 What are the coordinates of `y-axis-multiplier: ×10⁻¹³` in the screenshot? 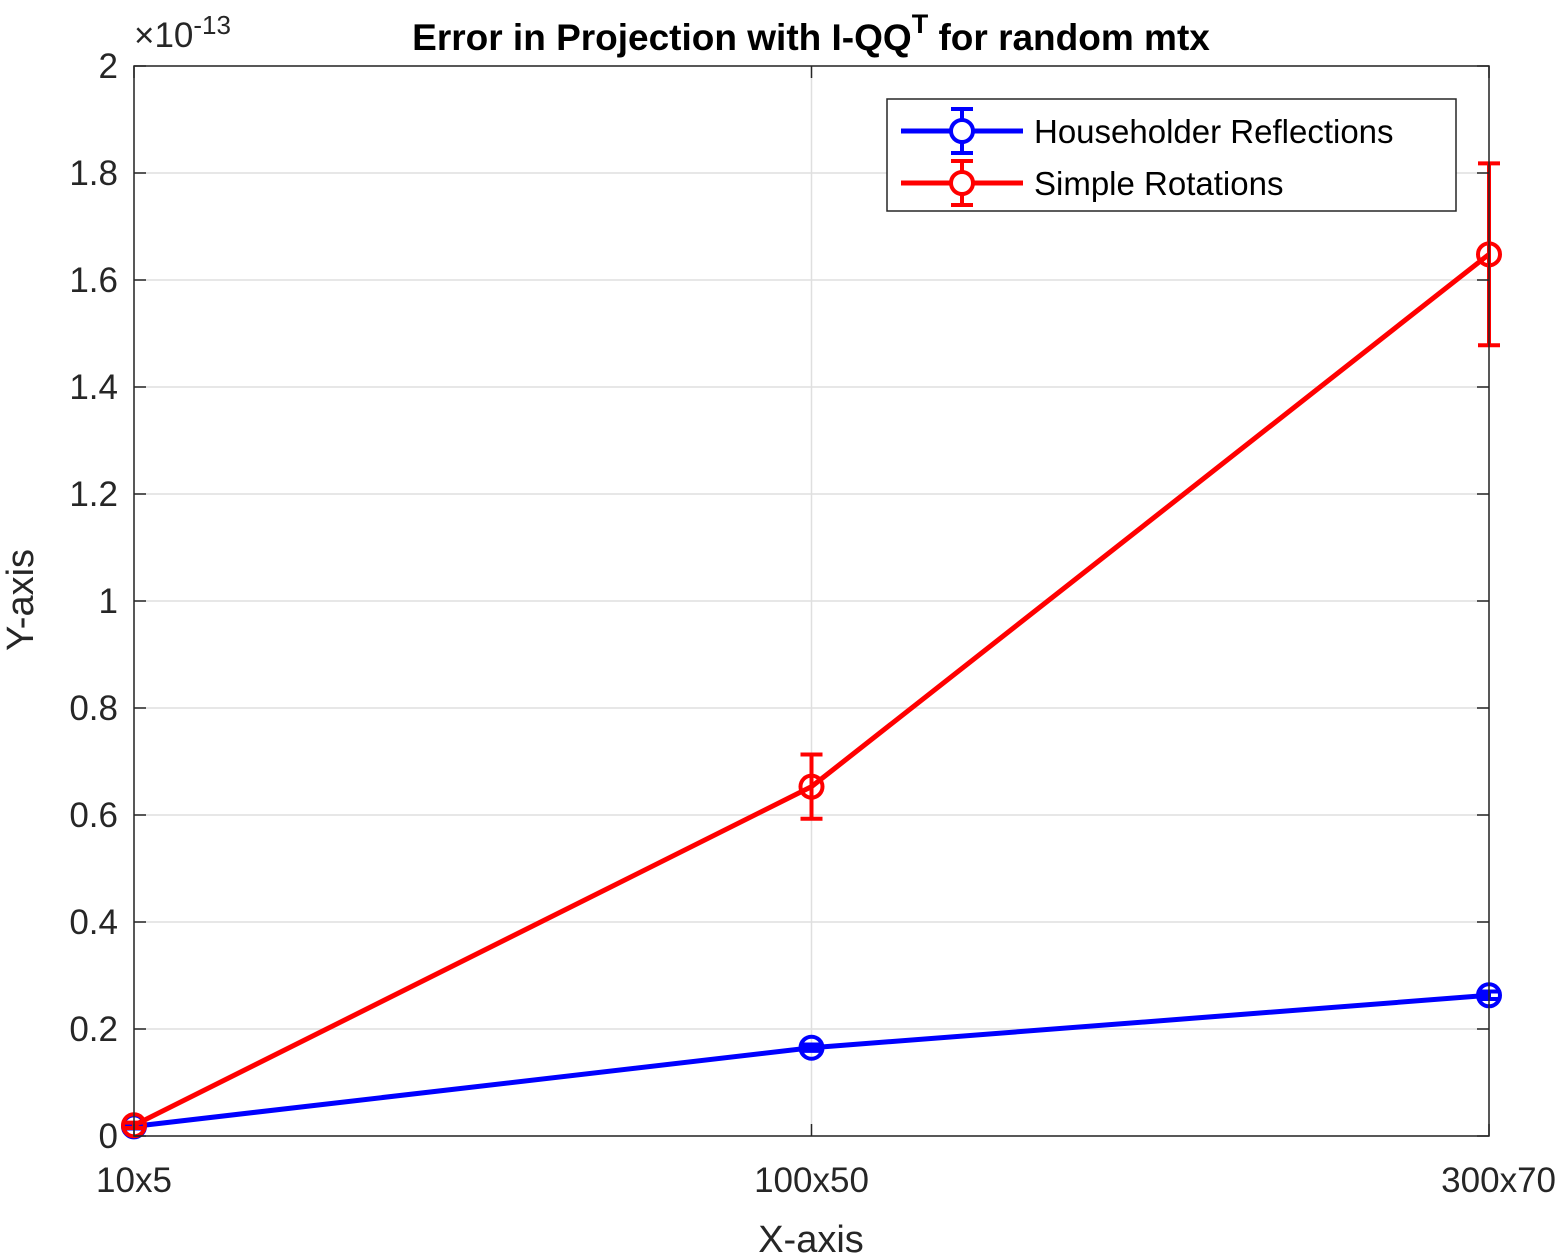 It's located at (182, 32).